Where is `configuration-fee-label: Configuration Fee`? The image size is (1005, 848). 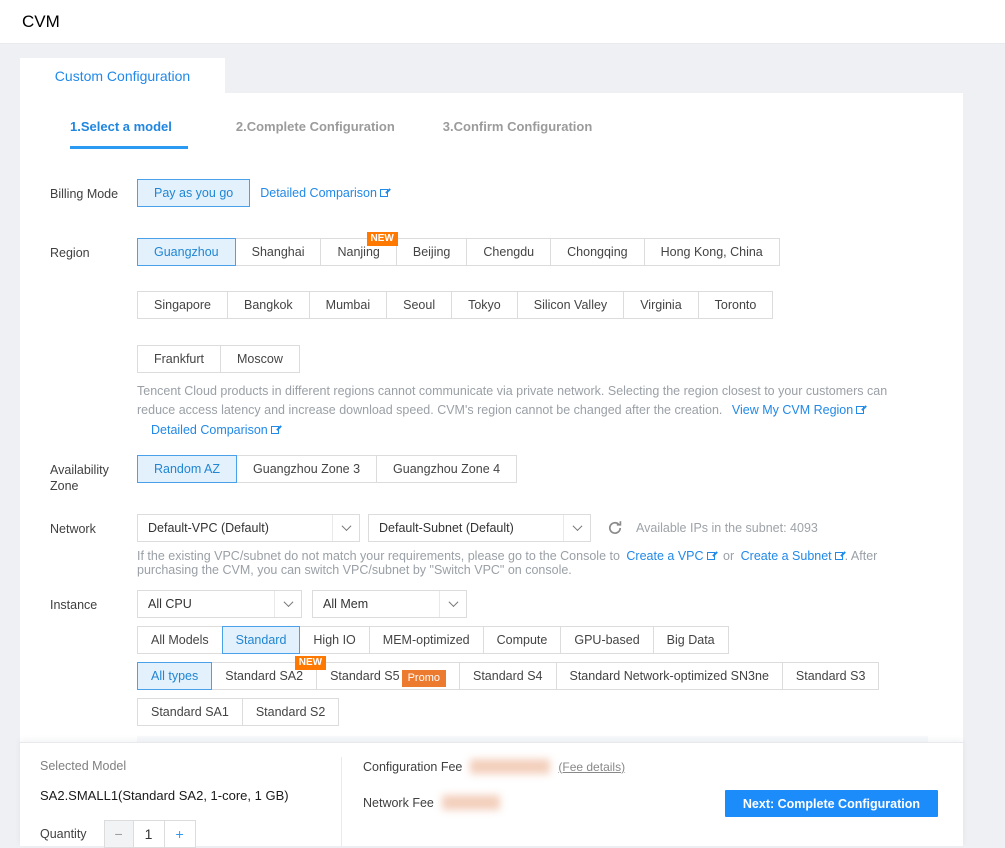
configuration-fee-label: Configuration Fee is located at coordinates (413, 766).